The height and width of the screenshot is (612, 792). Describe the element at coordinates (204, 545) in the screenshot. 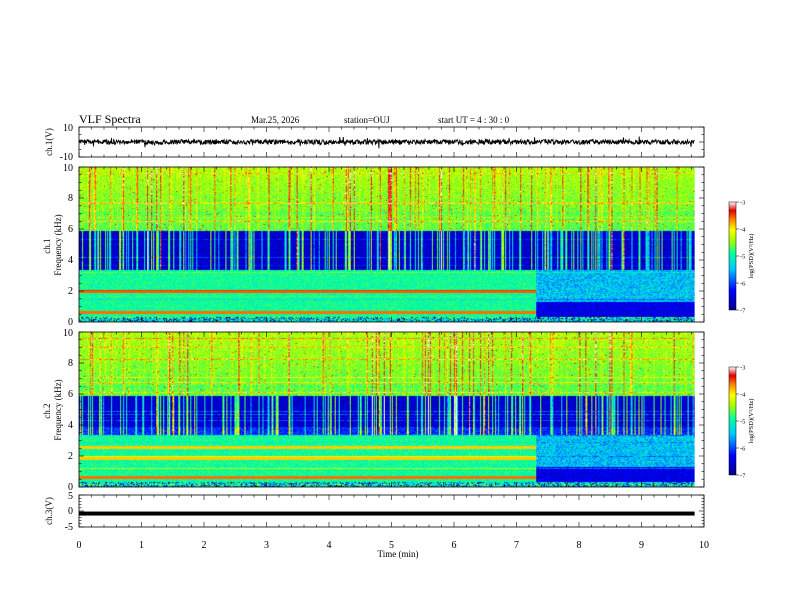

I see `time-tick-label: 2` at that location.